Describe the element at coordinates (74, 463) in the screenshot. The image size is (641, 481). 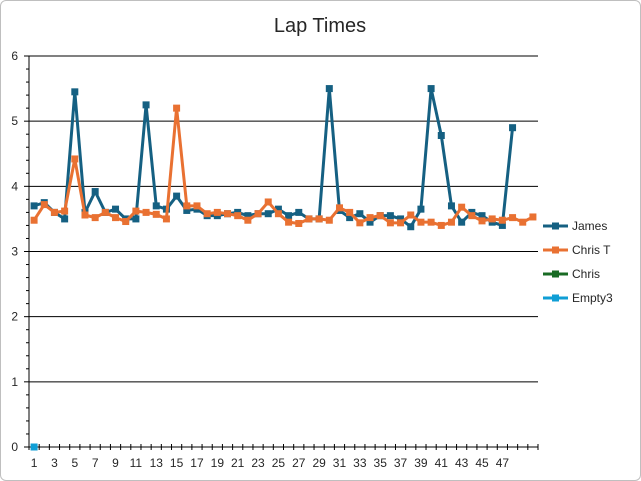
I see `x-tick-label-5: 5` at that location.